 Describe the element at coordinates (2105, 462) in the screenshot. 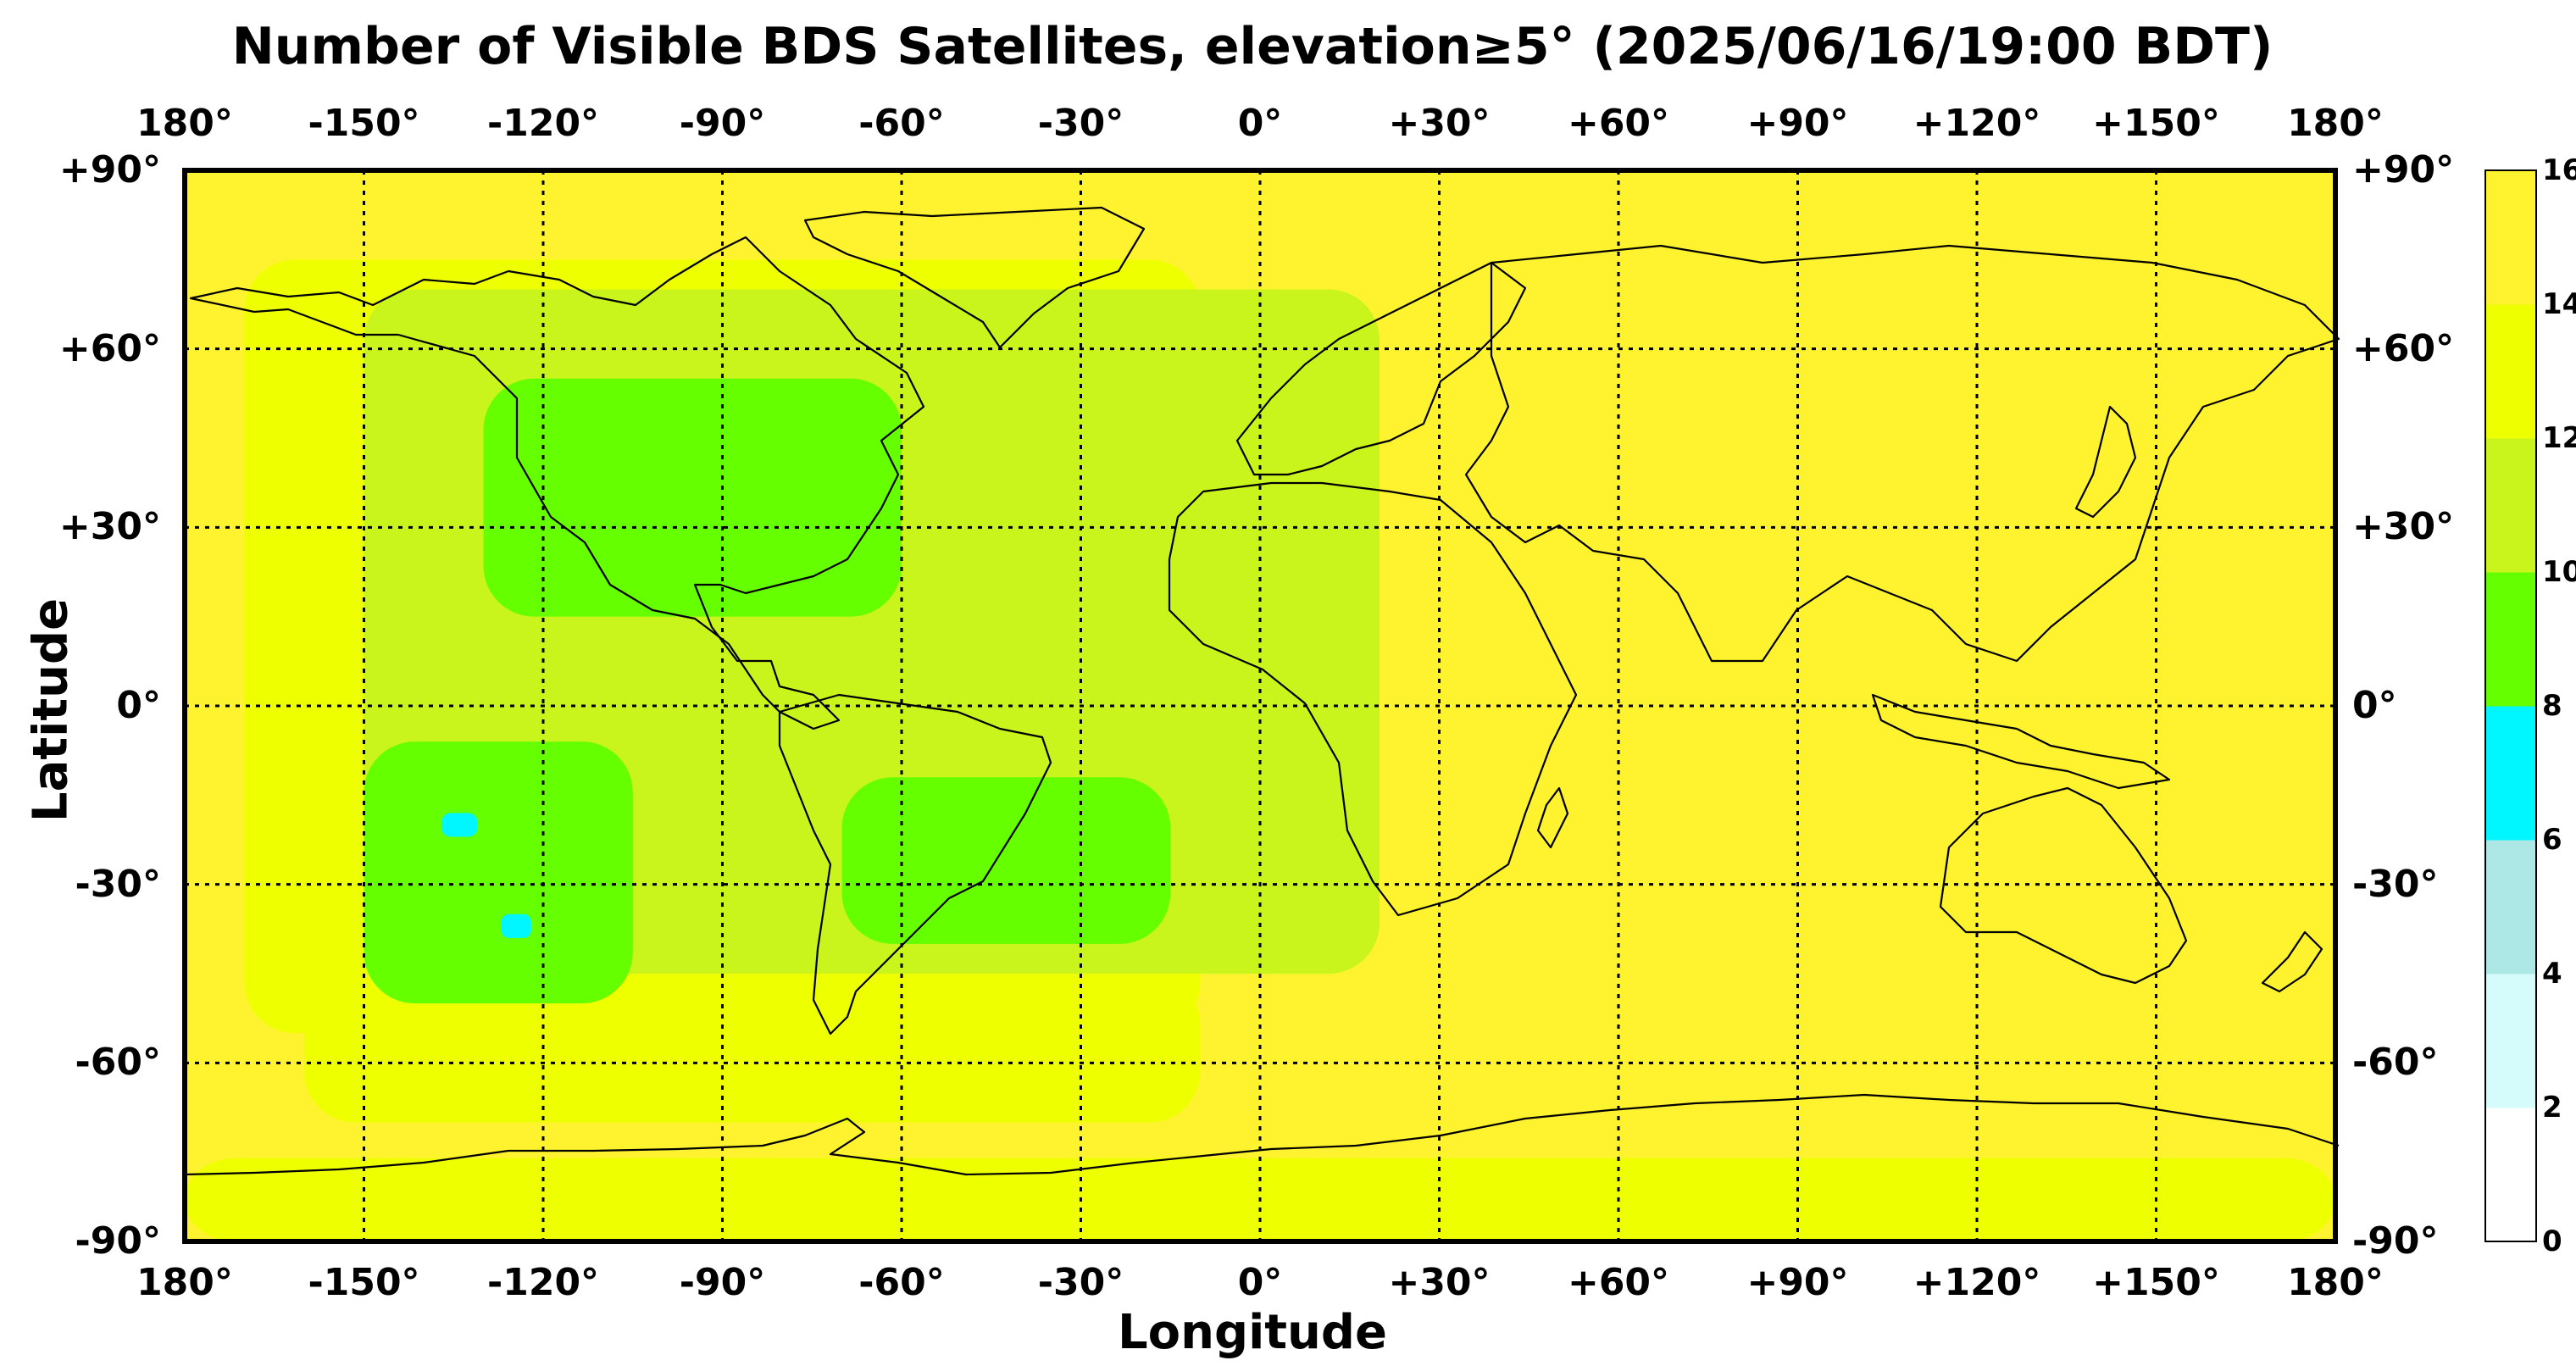

I see `coastline-japan` at that location.